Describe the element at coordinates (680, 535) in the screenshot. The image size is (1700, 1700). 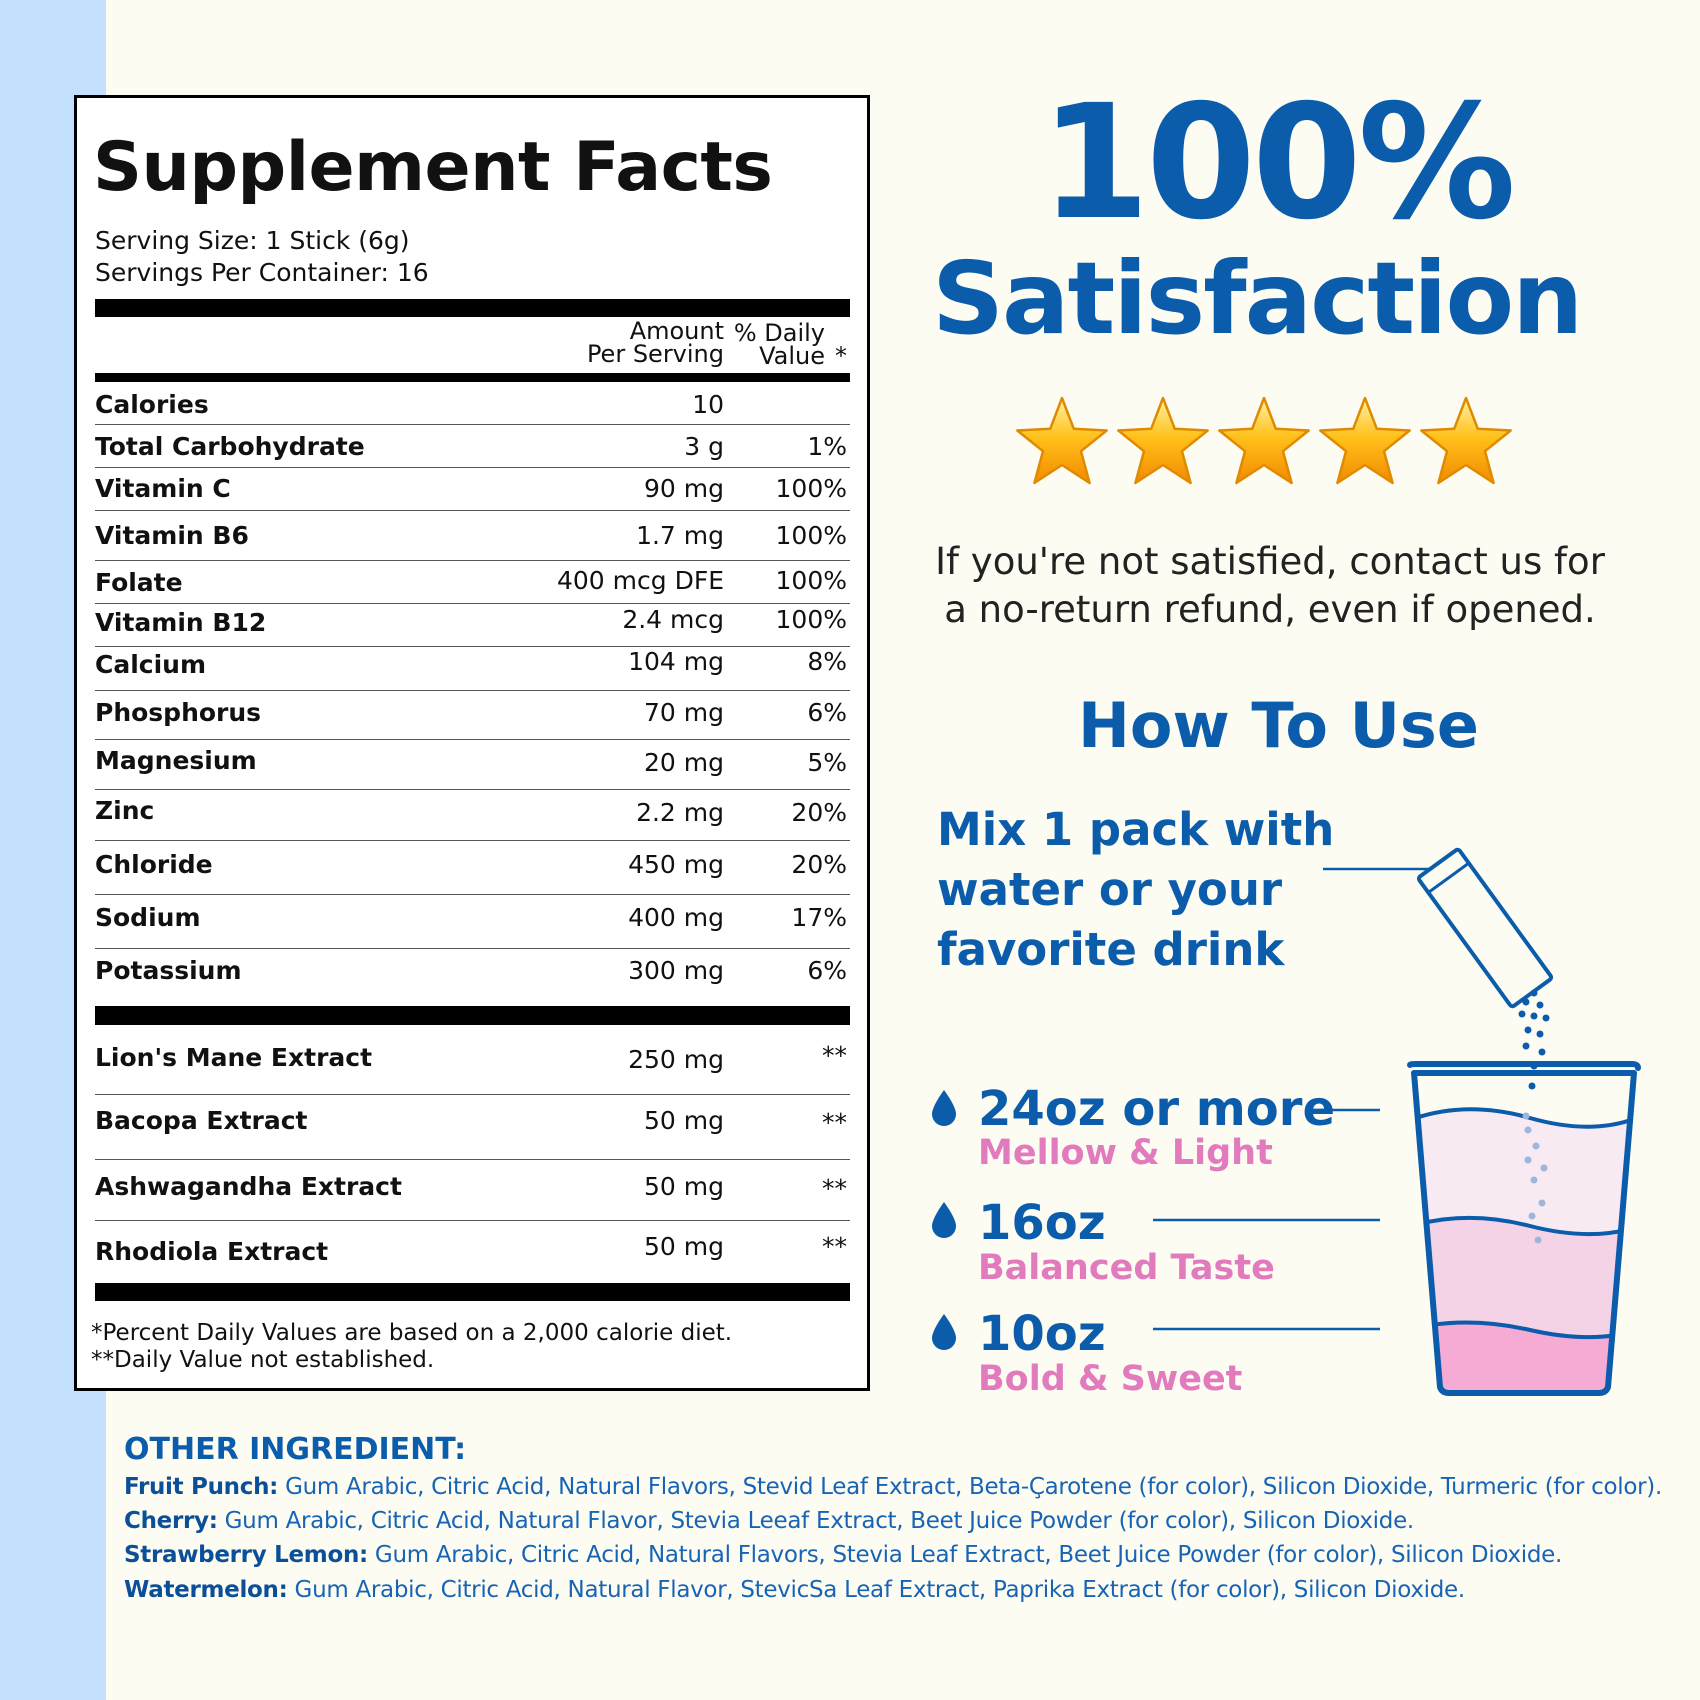
I see `row-amount: 1.7 mg` at that location.